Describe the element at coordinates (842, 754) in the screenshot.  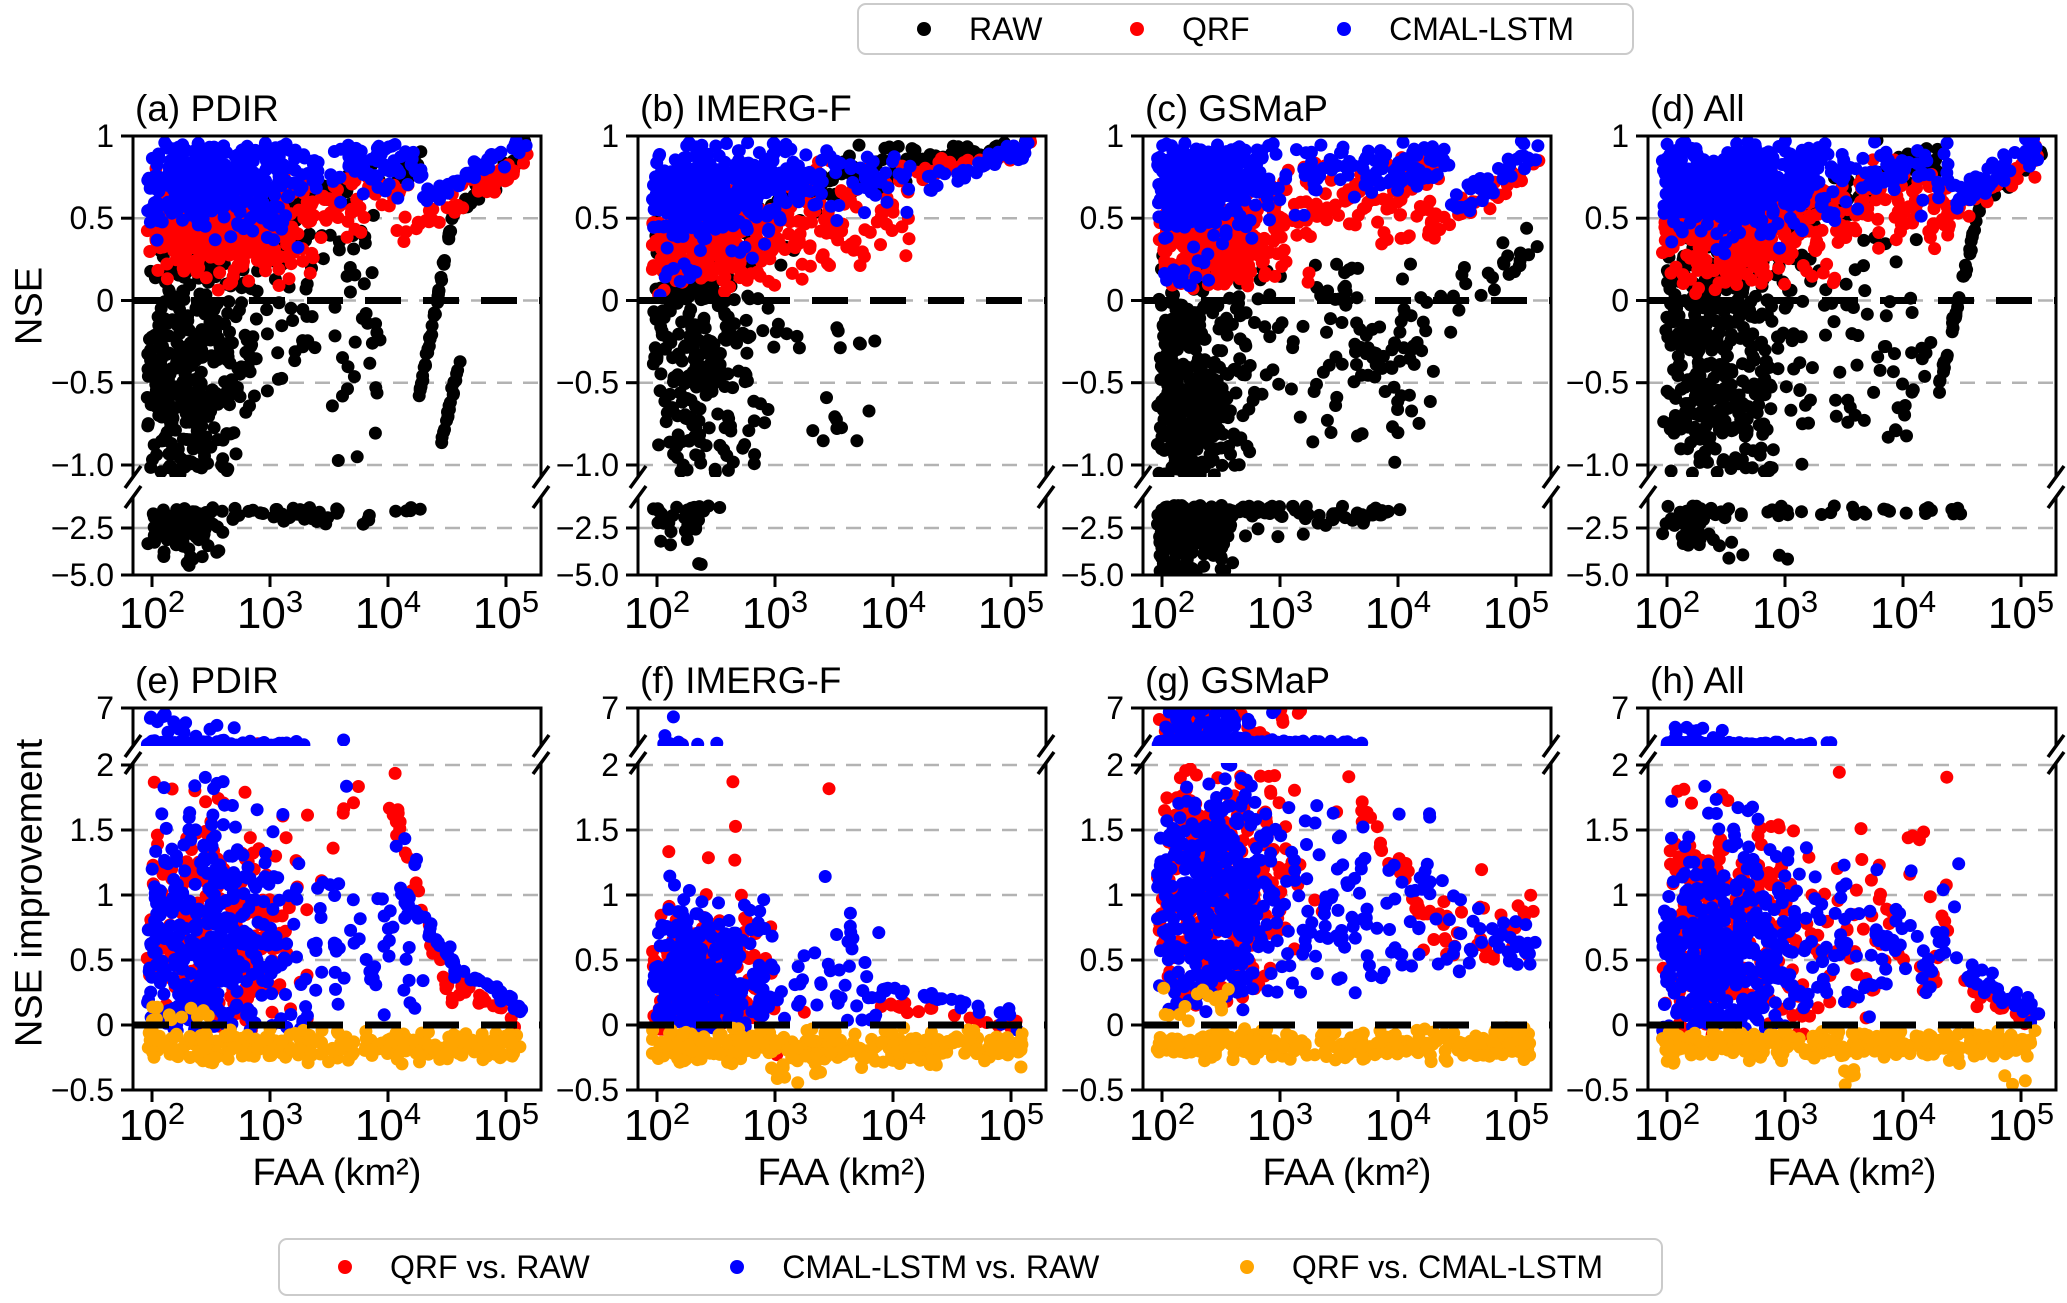
I see `panel-f-axis-break-marks` at that location.